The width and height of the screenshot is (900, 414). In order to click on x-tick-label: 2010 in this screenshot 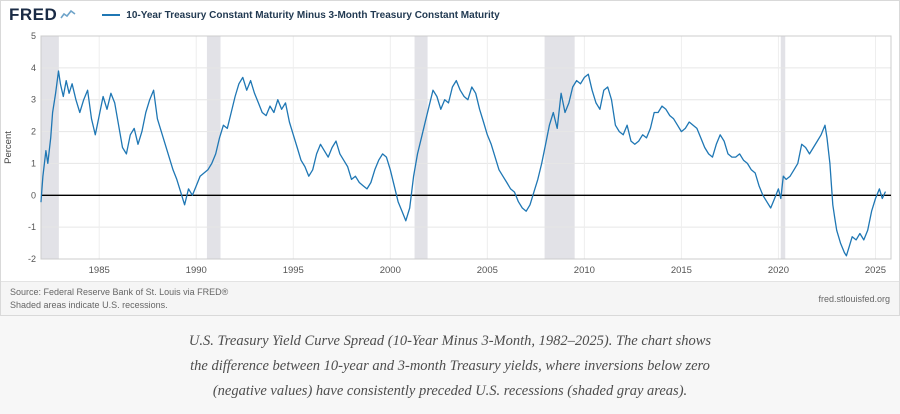, I will do `click(584, 270)`.